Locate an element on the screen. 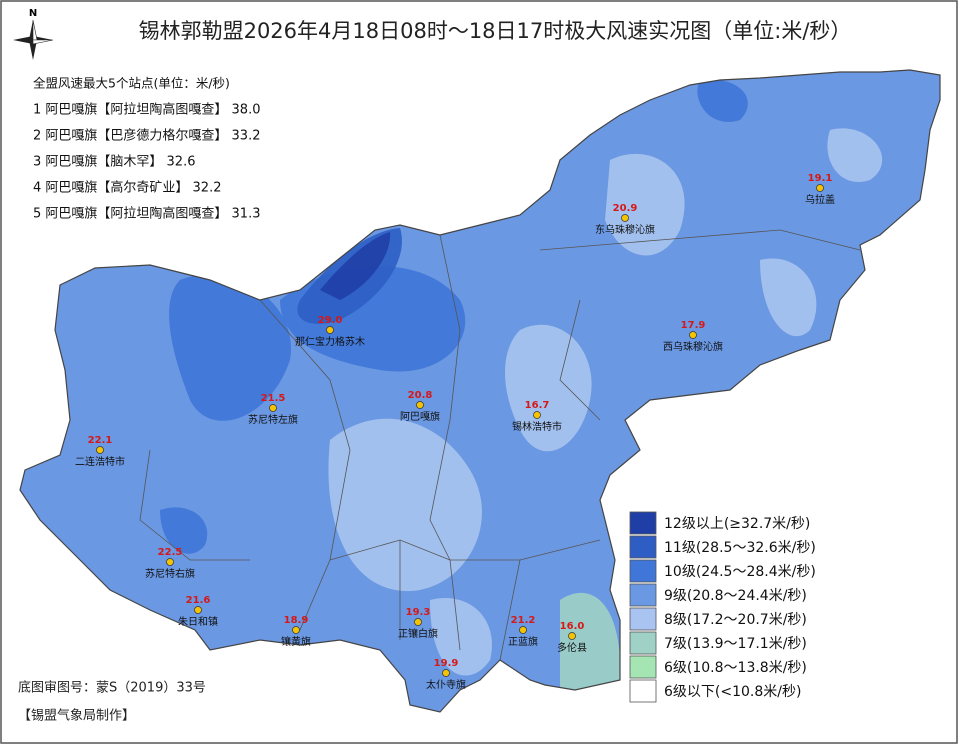 The height and width of the screenshot is (746, 960). station-name: 那仁宝力格苏木 is located at coordinates (330, 341).